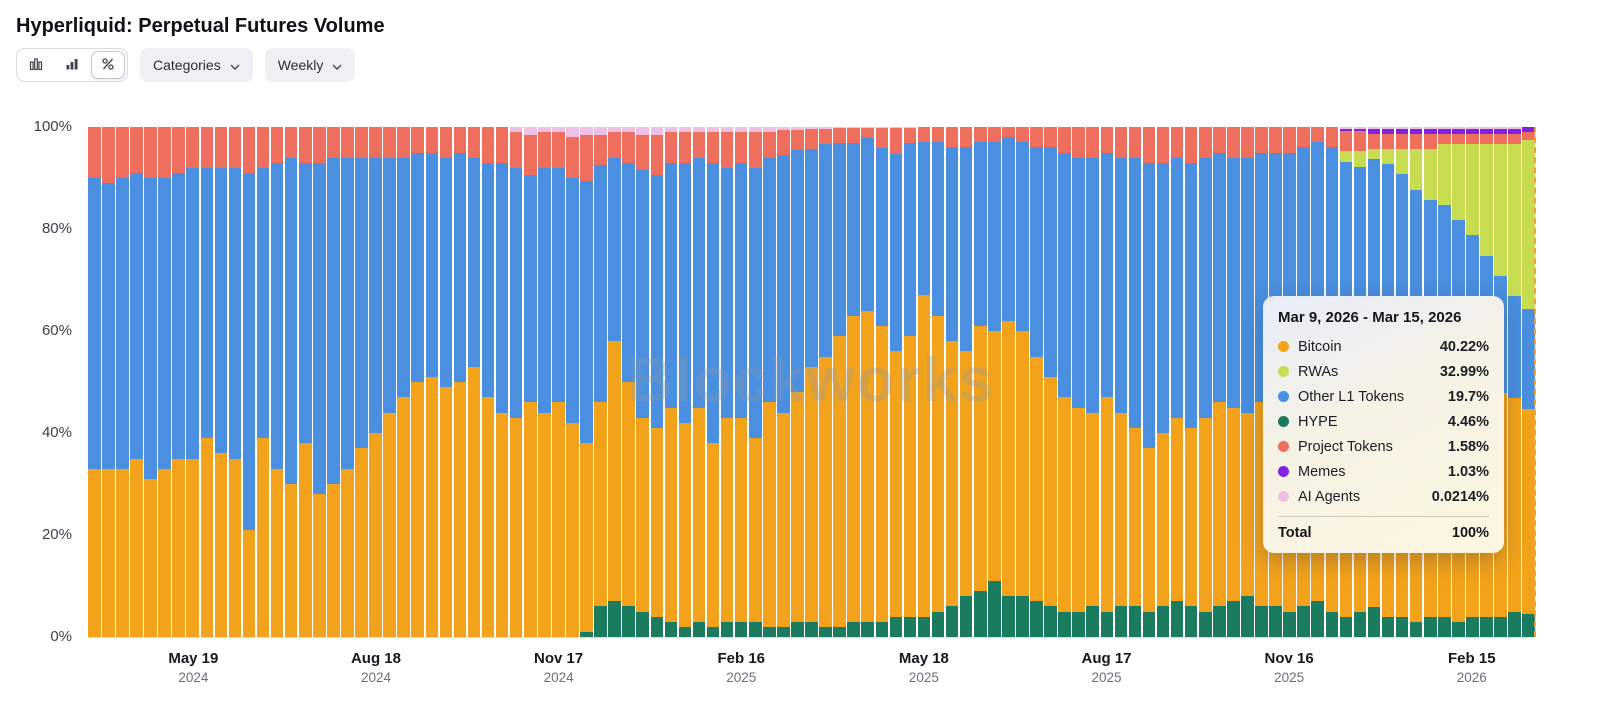  I want to click on bar-segment-rwas, so click(1402, 161).